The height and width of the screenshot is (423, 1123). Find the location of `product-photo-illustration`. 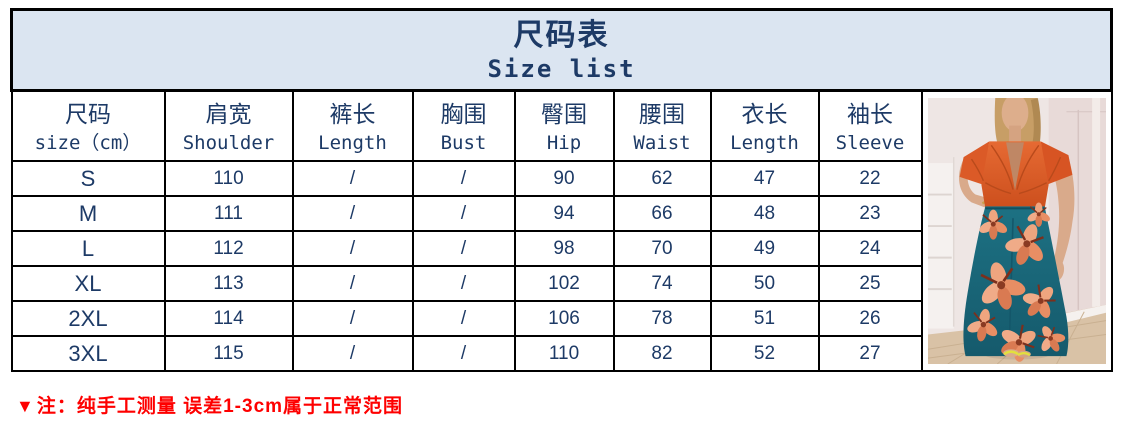

product-photo-illustration is located at coordinates (1016, 231).